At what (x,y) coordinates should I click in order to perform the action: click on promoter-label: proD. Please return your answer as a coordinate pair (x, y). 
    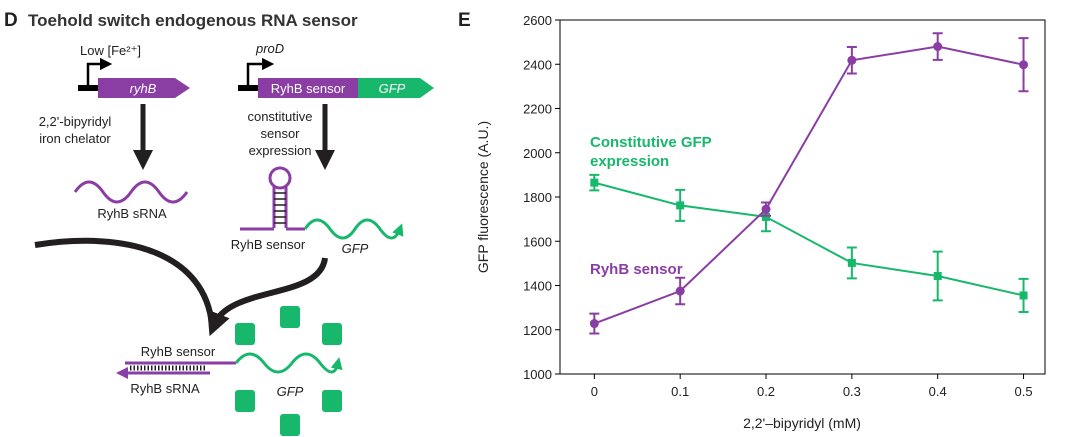
    Looking at the image, I should click on (269, 48).